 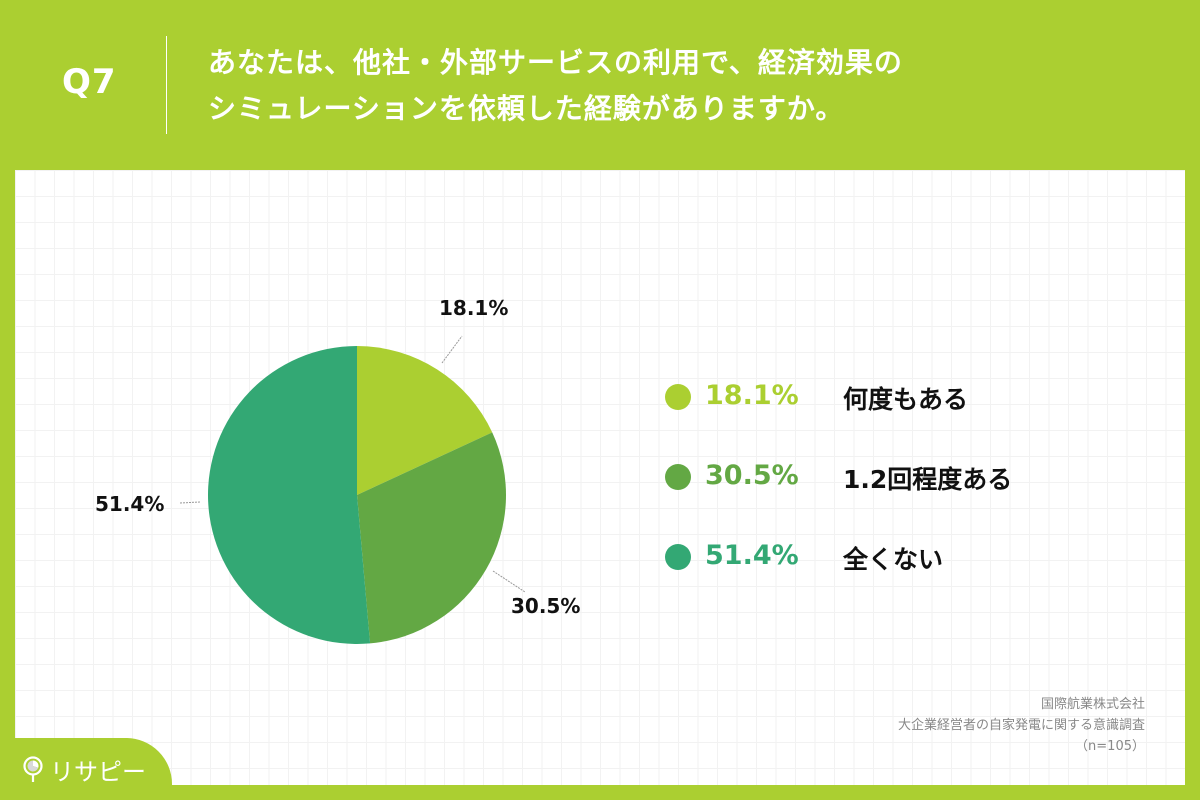 I want to click on pie-slices, so click(x=357, y=495).